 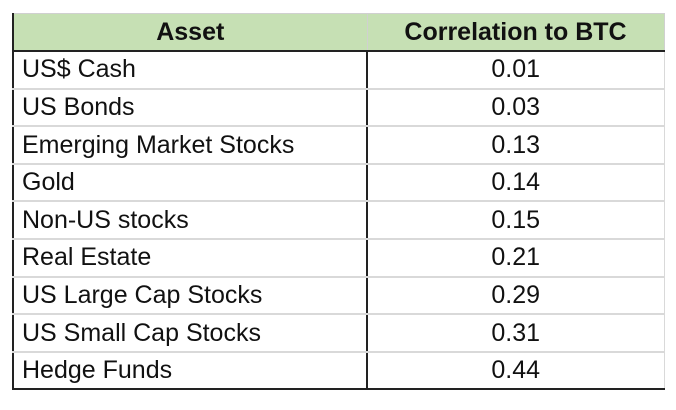 I want to click on table-header: Asset Correlation to BTC, so click(x=338, y=33).